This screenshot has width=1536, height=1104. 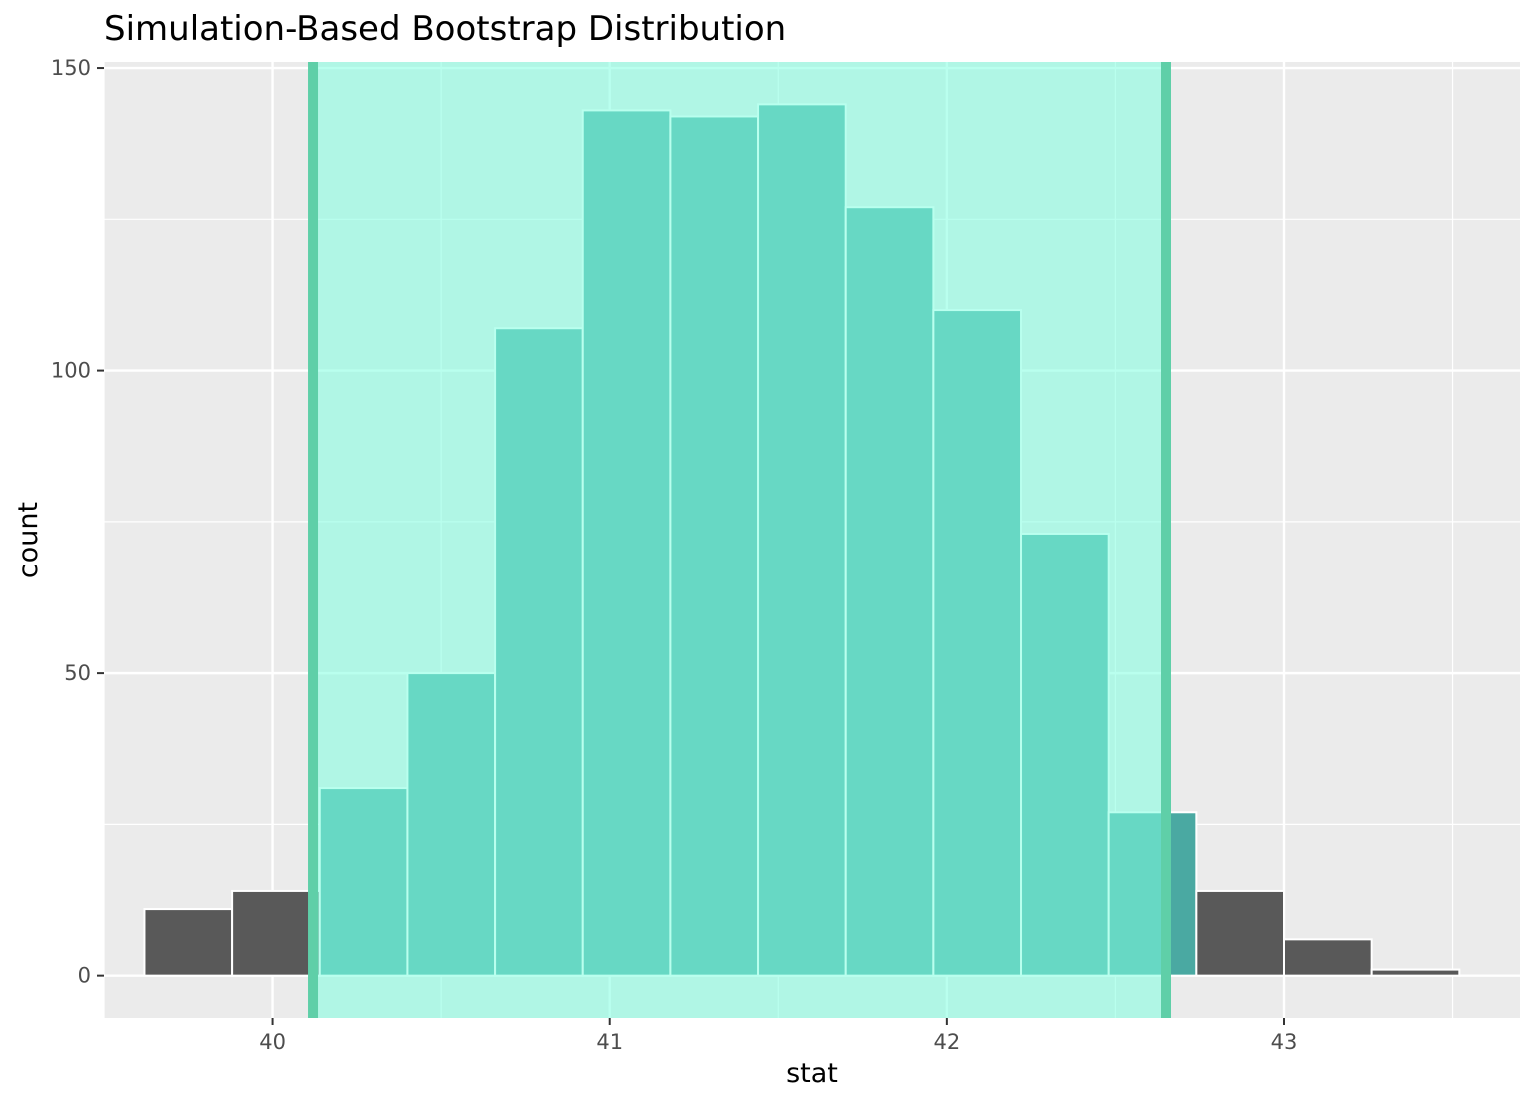 What do you see at coordinates (609, 1042) in the screenshot?
I see `x-tick-label: 41` at bounding box center [609, 1042].